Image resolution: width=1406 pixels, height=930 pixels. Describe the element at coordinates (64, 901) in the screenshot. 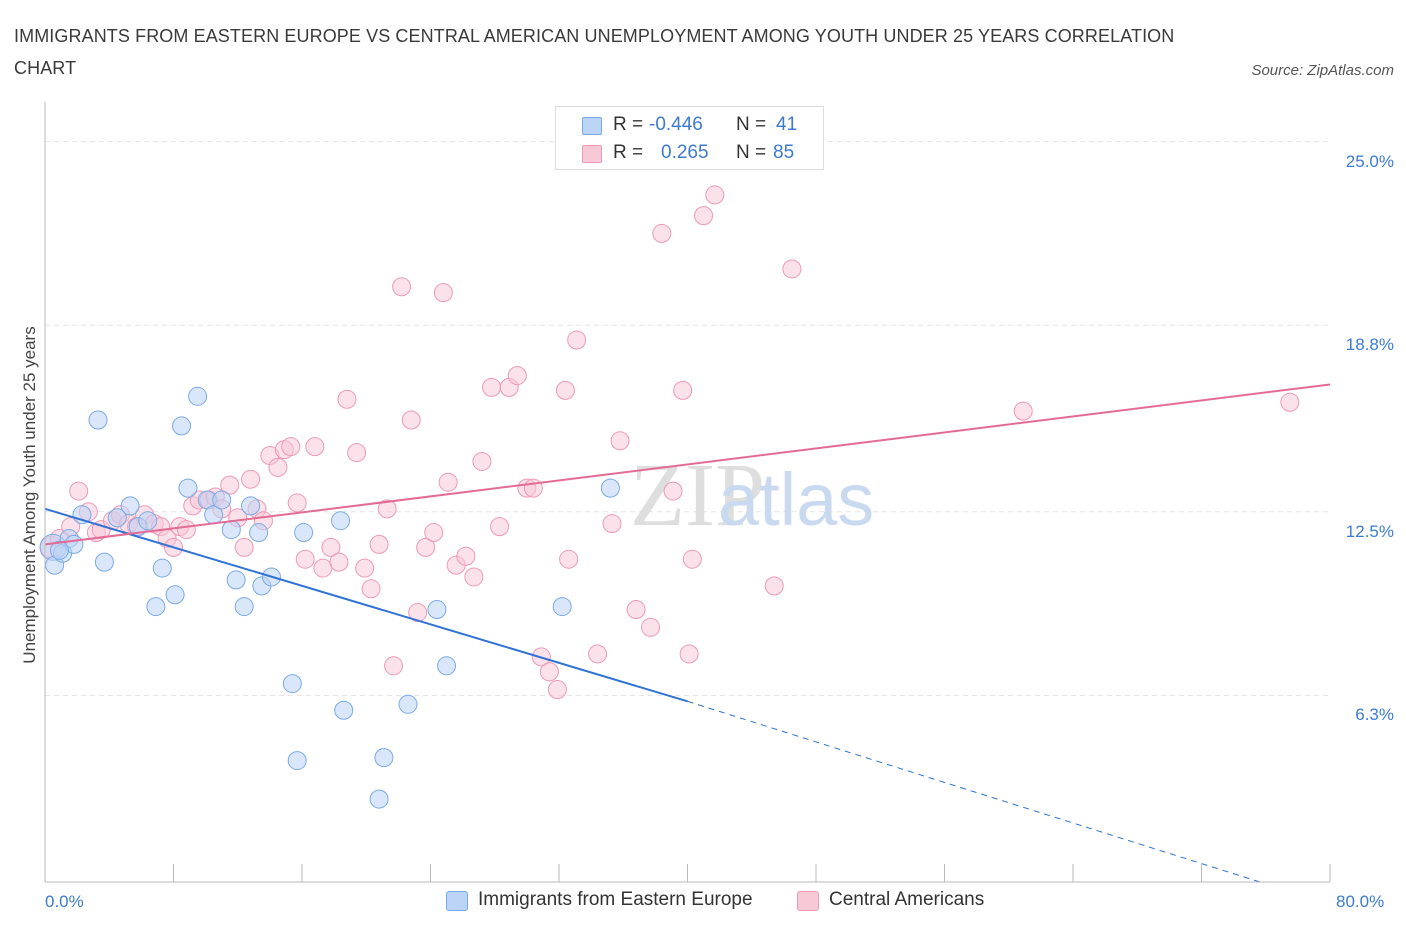

I see `x-tick-min: 0.0%` at that location.